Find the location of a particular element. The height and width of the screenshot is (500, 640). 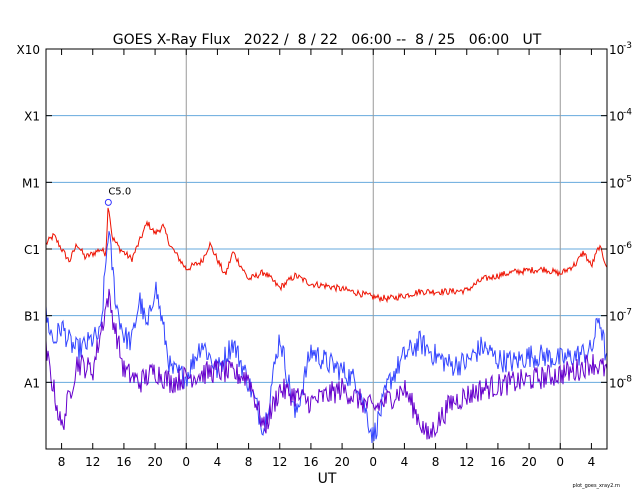

flare-annotation-label: C5.0 is located at coordinates (119, 191).